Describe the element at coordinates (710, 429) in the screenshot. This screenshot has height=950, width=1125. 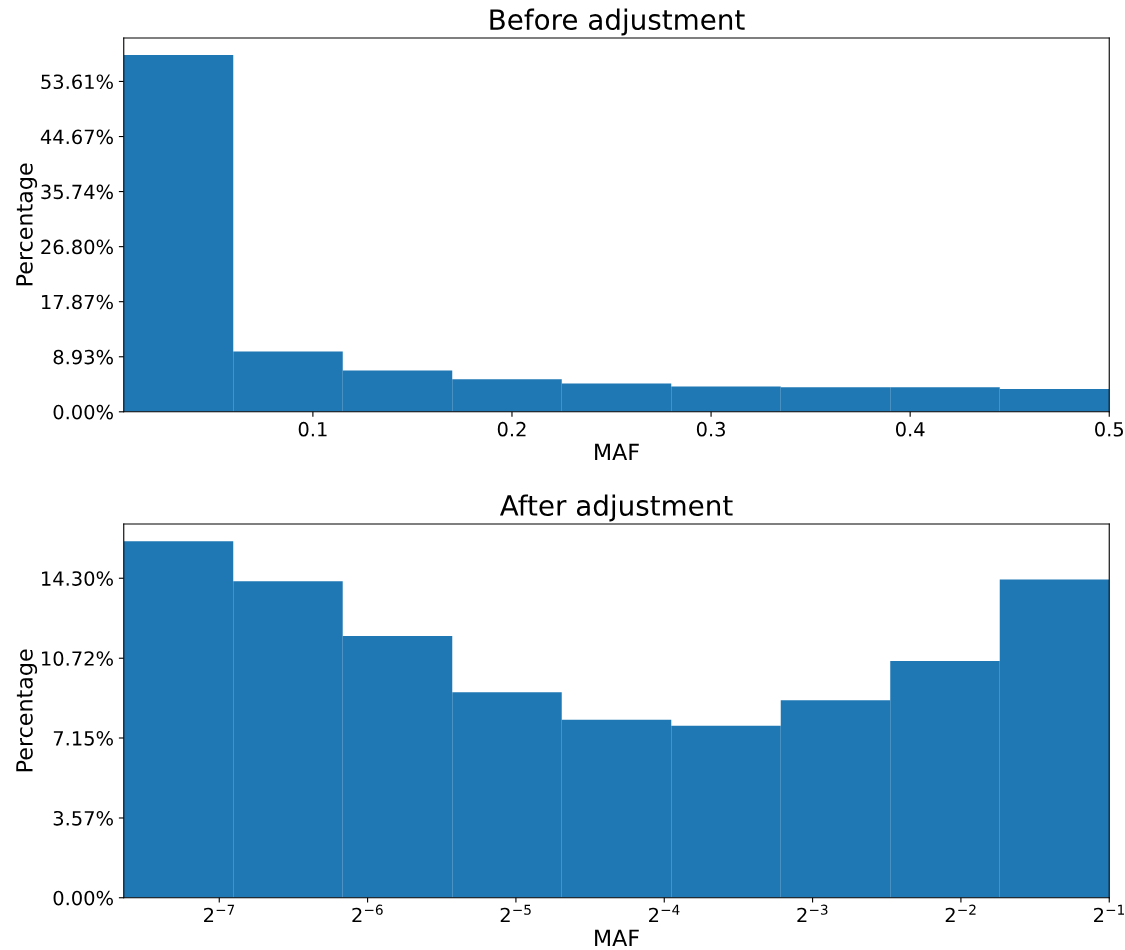
I see `x-tick-label: 0.3` at that location.